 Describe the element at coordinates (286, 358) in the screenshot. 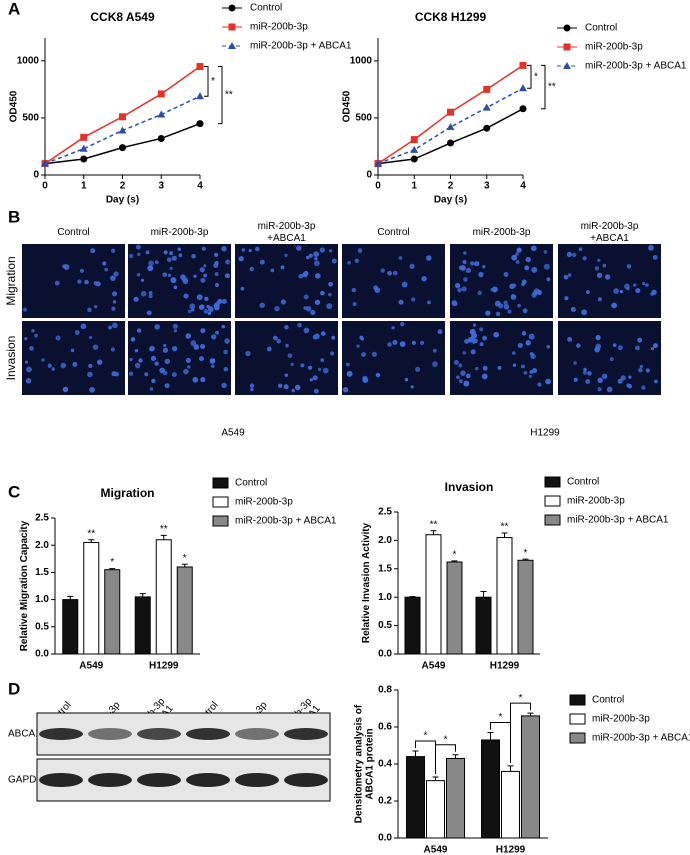

I see `micrograph-background` at that location.